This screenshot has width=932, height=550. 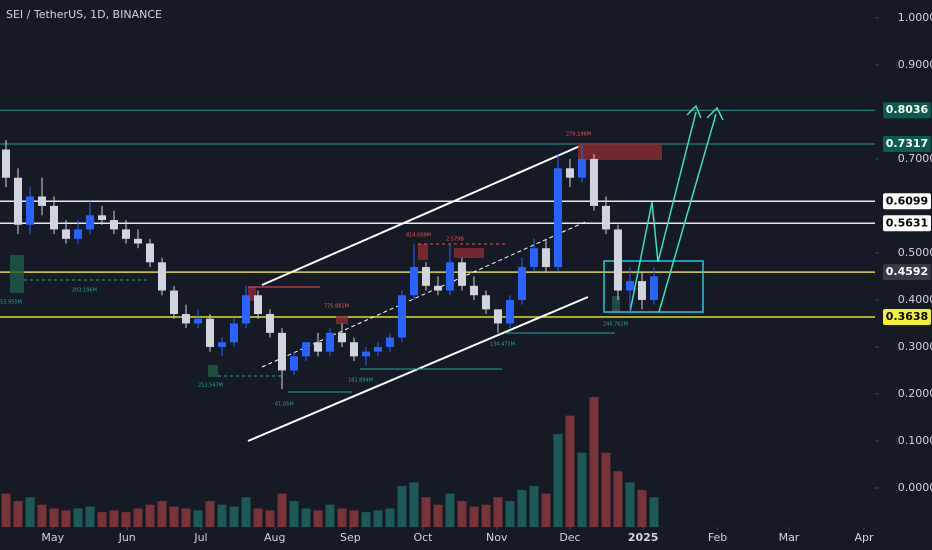 I want to click on x-tick-label: May, so click(x=52, y=537).